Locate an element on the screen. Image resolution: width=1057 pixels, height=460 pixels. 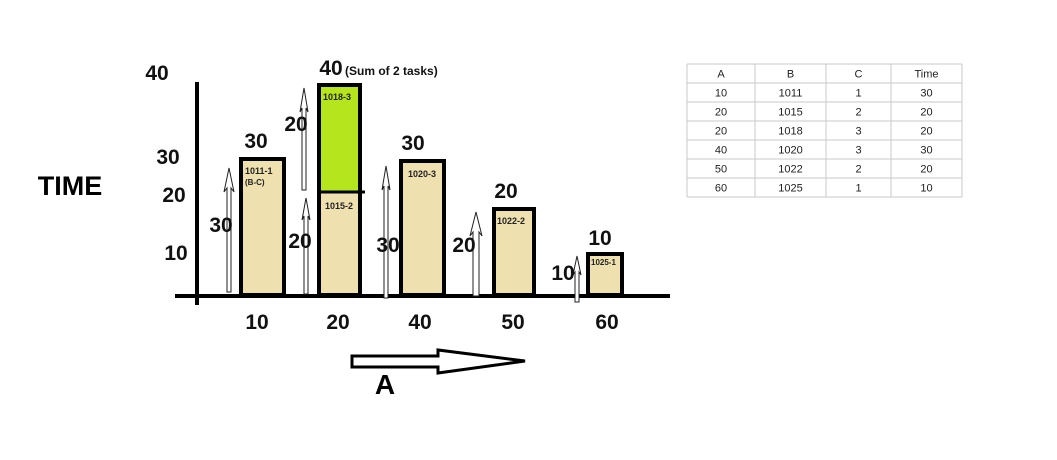
table-cell: 1015 is located at coordinates (790, 112).